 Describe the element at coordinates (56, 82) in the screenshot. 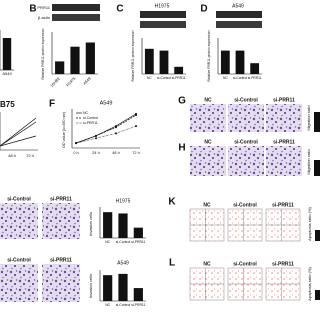

I see `x-tick-label: 16HBE` at that location.